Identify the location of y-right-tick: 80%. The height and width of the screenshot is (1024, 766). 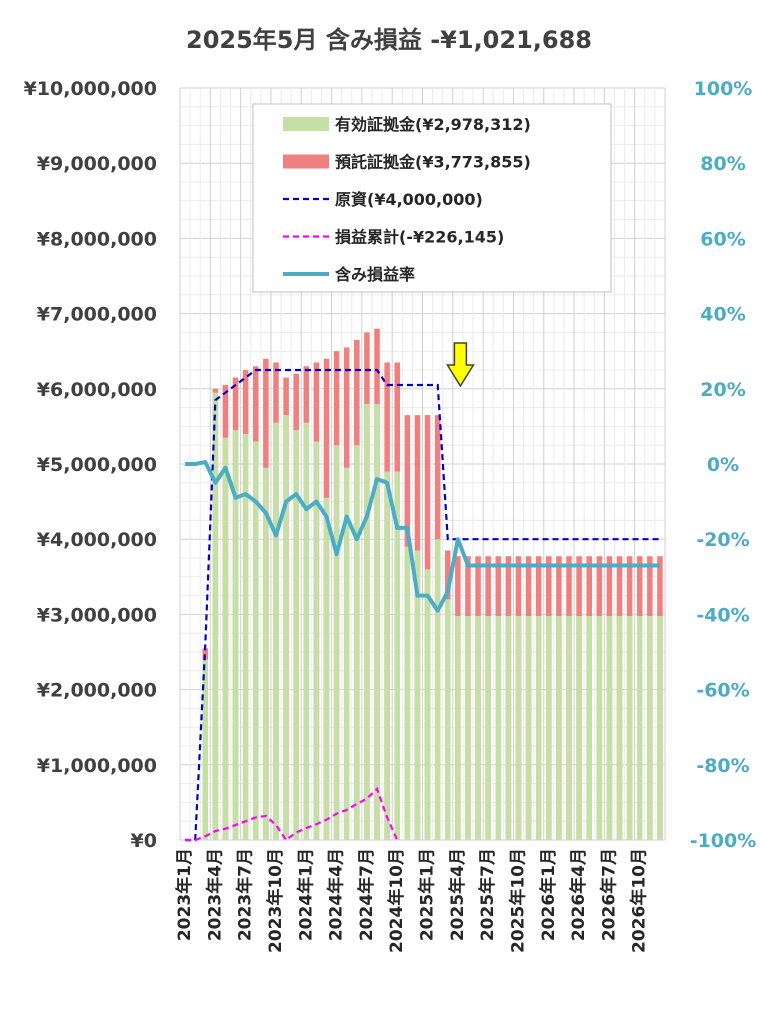
(722, 164).